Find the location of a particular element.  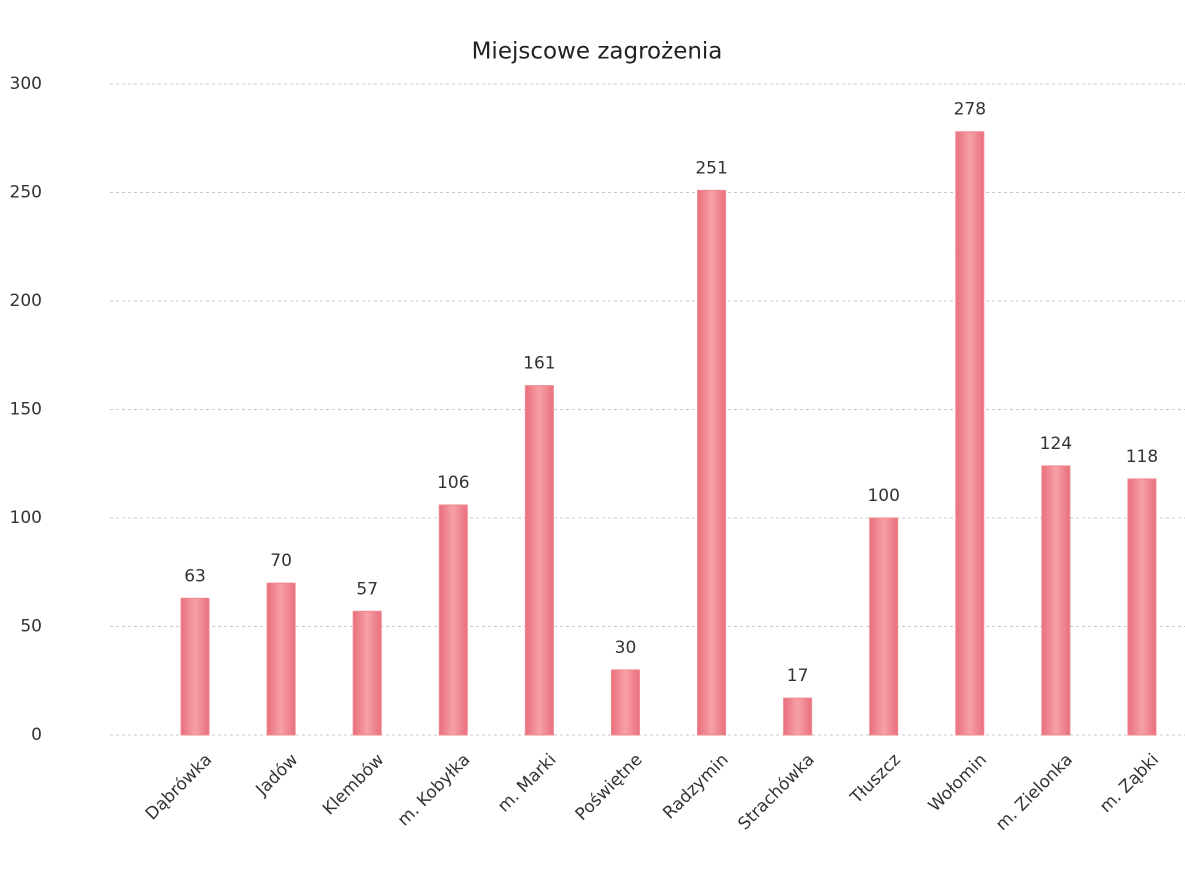

data-label: 63 is located at coordinates (195, 576).